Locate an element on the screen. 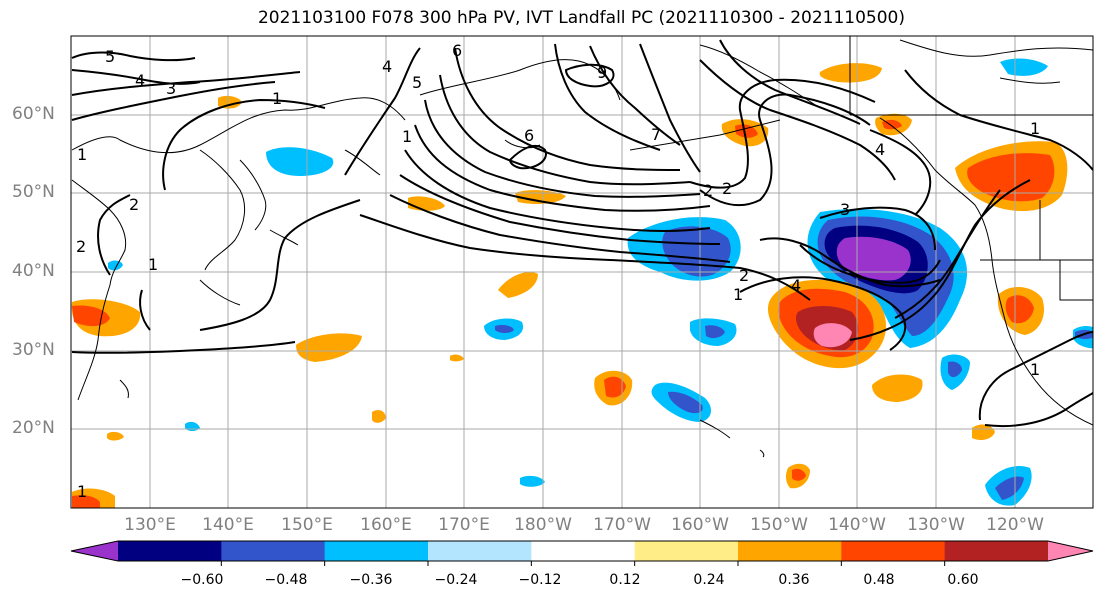  colorbar-label: −0.12 is located at coordinates (540, 580).